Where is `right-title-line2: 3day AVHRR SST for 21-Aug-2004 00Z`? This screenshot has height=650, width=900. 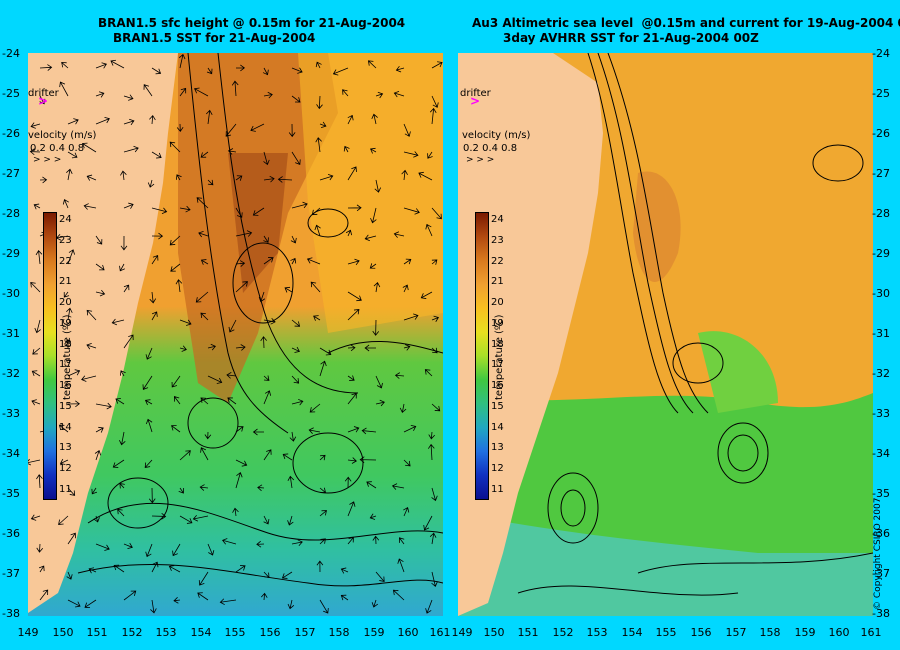
right-title-line2: 3day AVHRR SST for 21-Aug-2004 00Z is located at coordinates (631, 38).